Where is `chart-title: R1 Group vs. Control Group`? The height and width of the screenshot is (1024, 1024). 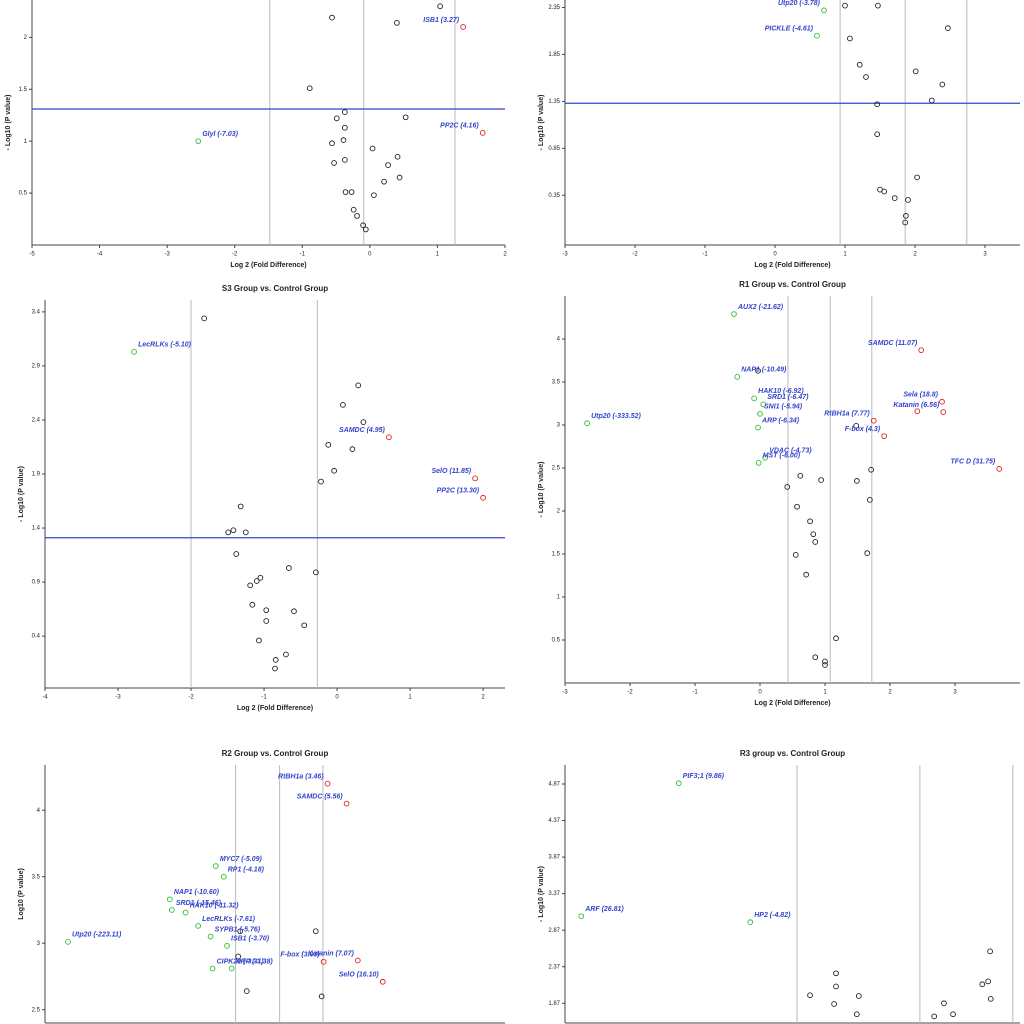 chart-title: R1 Group vs. Control Group is located at coordinates (792, 284).